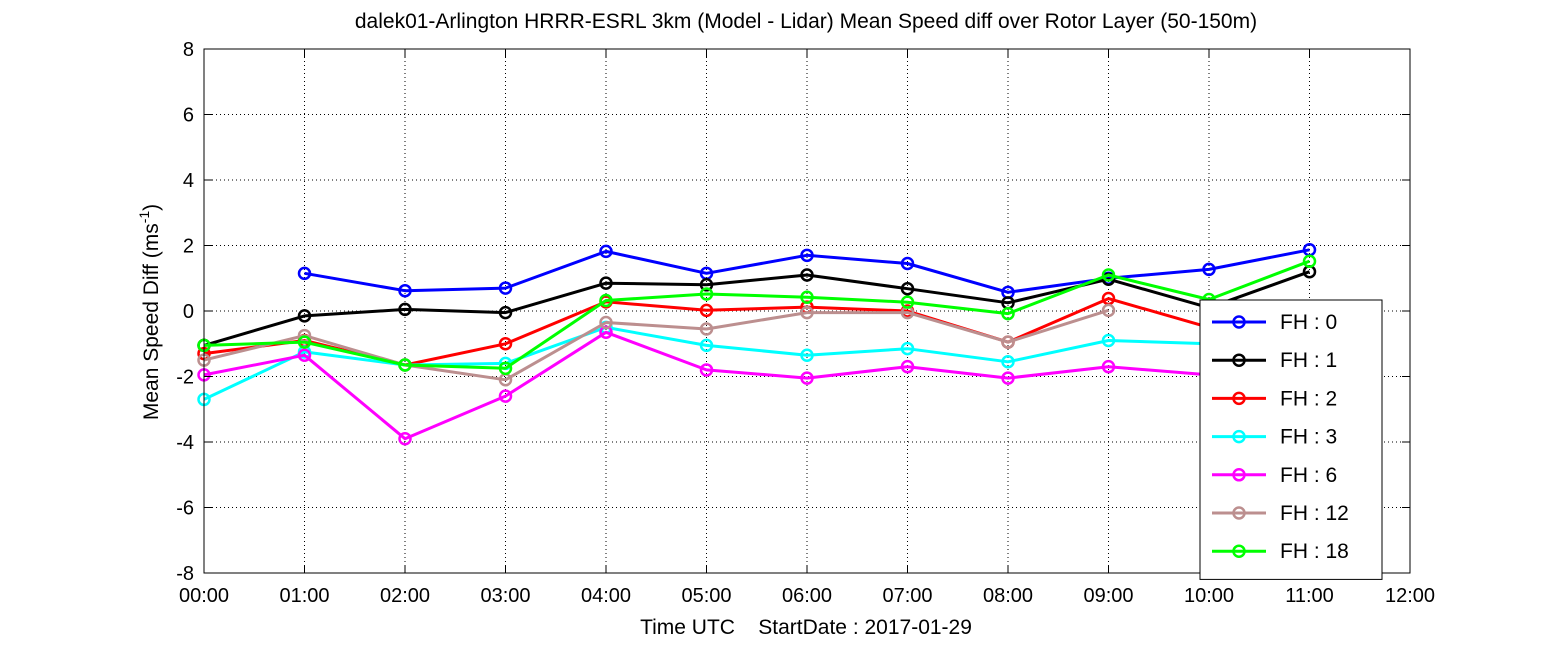  I want to click on legend-label: FH : 1, so click(1308, 360).